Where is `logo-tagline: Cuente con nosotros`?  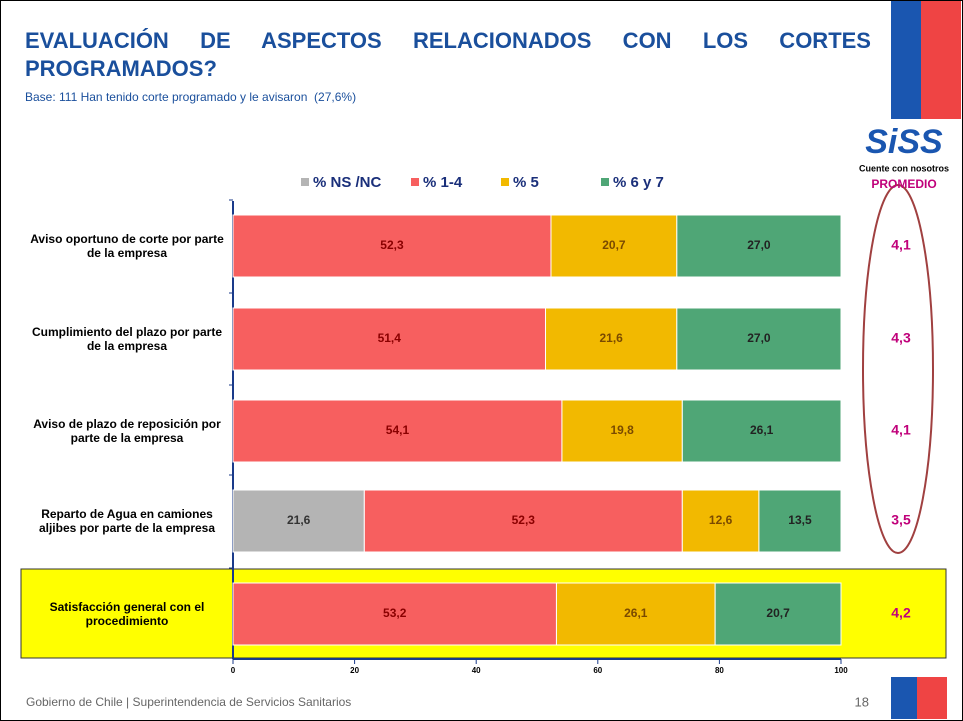 logo-tagline: Cuente con nosotros is located at coordinates (904, 168).